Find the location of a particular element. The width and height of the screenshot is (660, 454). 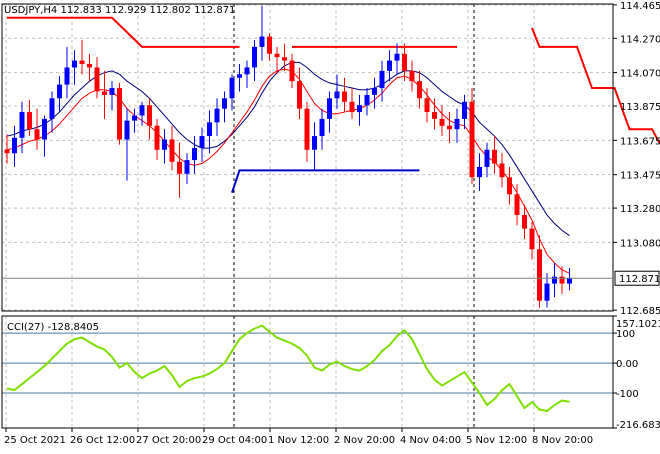

current-price-box is located at coordinates (637, 278).